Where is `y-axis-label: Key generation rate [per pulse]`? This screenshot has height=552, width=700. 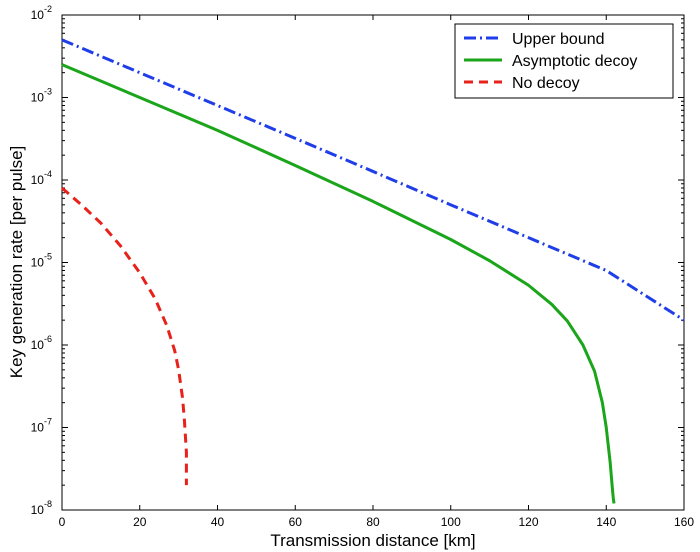 y-axis-label: Key generation rate [per pulse] is located at coordinates (16, 262).